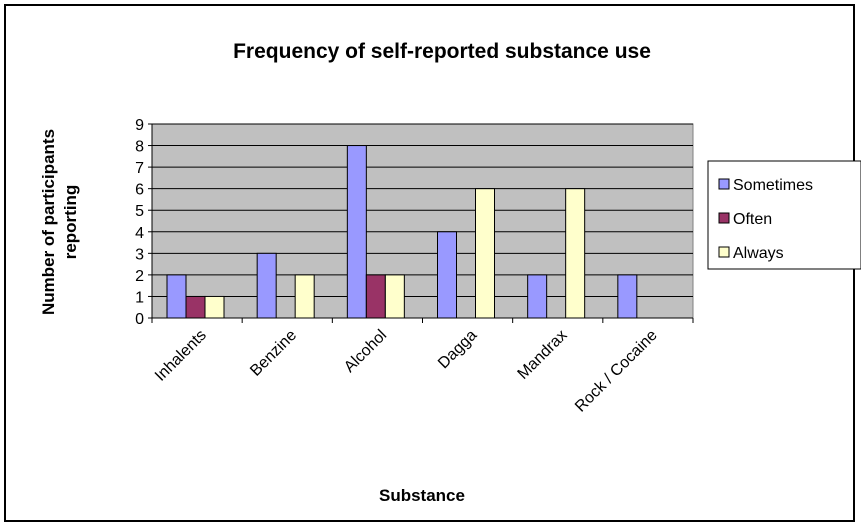 This screenshot has width=861, height=528. Describe the element at coordinates (139, 276) in the screenshot. I see `y-tick-label: 2` at that location.